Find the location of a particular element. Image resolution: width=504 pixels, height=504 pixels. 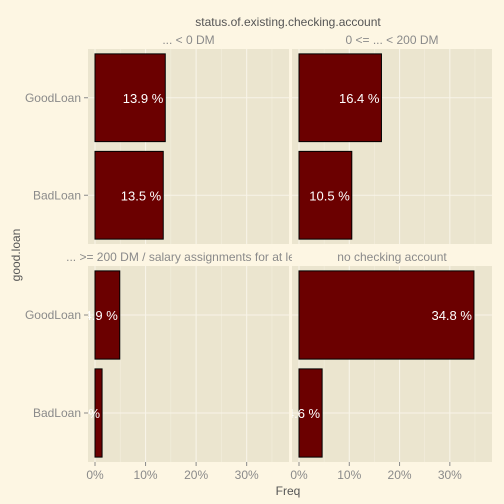

panel-title: ... < 0 DM is located at coordinates (188, 40).